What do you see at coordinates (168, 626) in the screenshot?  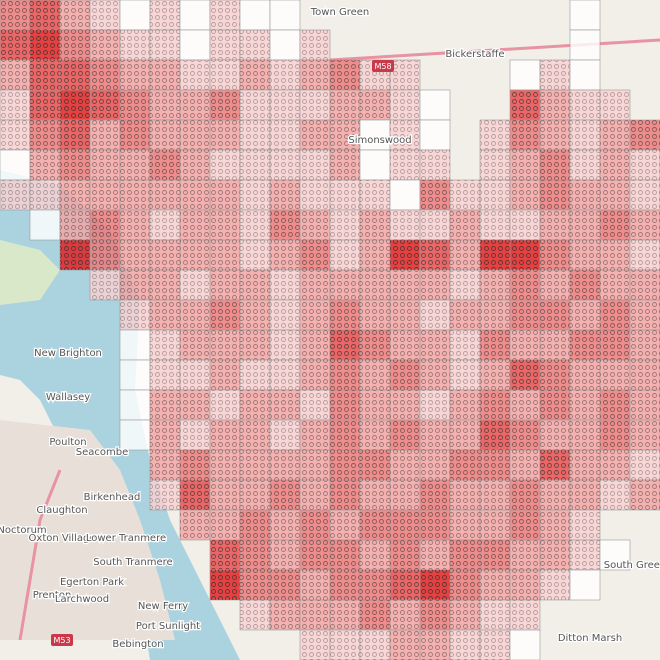 I see `place-label: Port Sunlight` at bounding box center [168, 626].